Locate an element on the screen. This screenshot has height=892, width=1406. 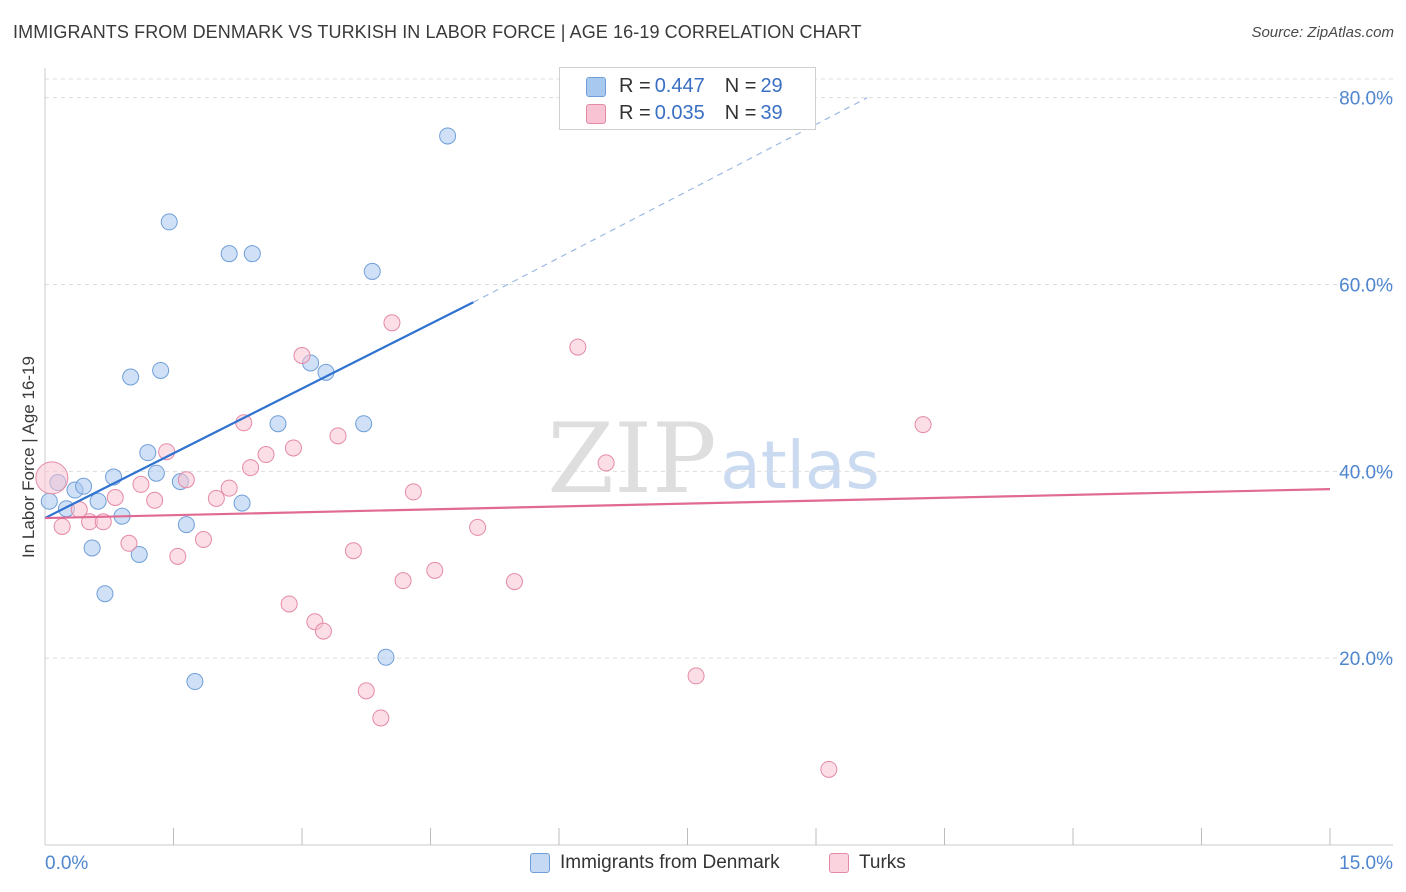
r-value-denmark: 0.447 is located at coordinates (679, 86).